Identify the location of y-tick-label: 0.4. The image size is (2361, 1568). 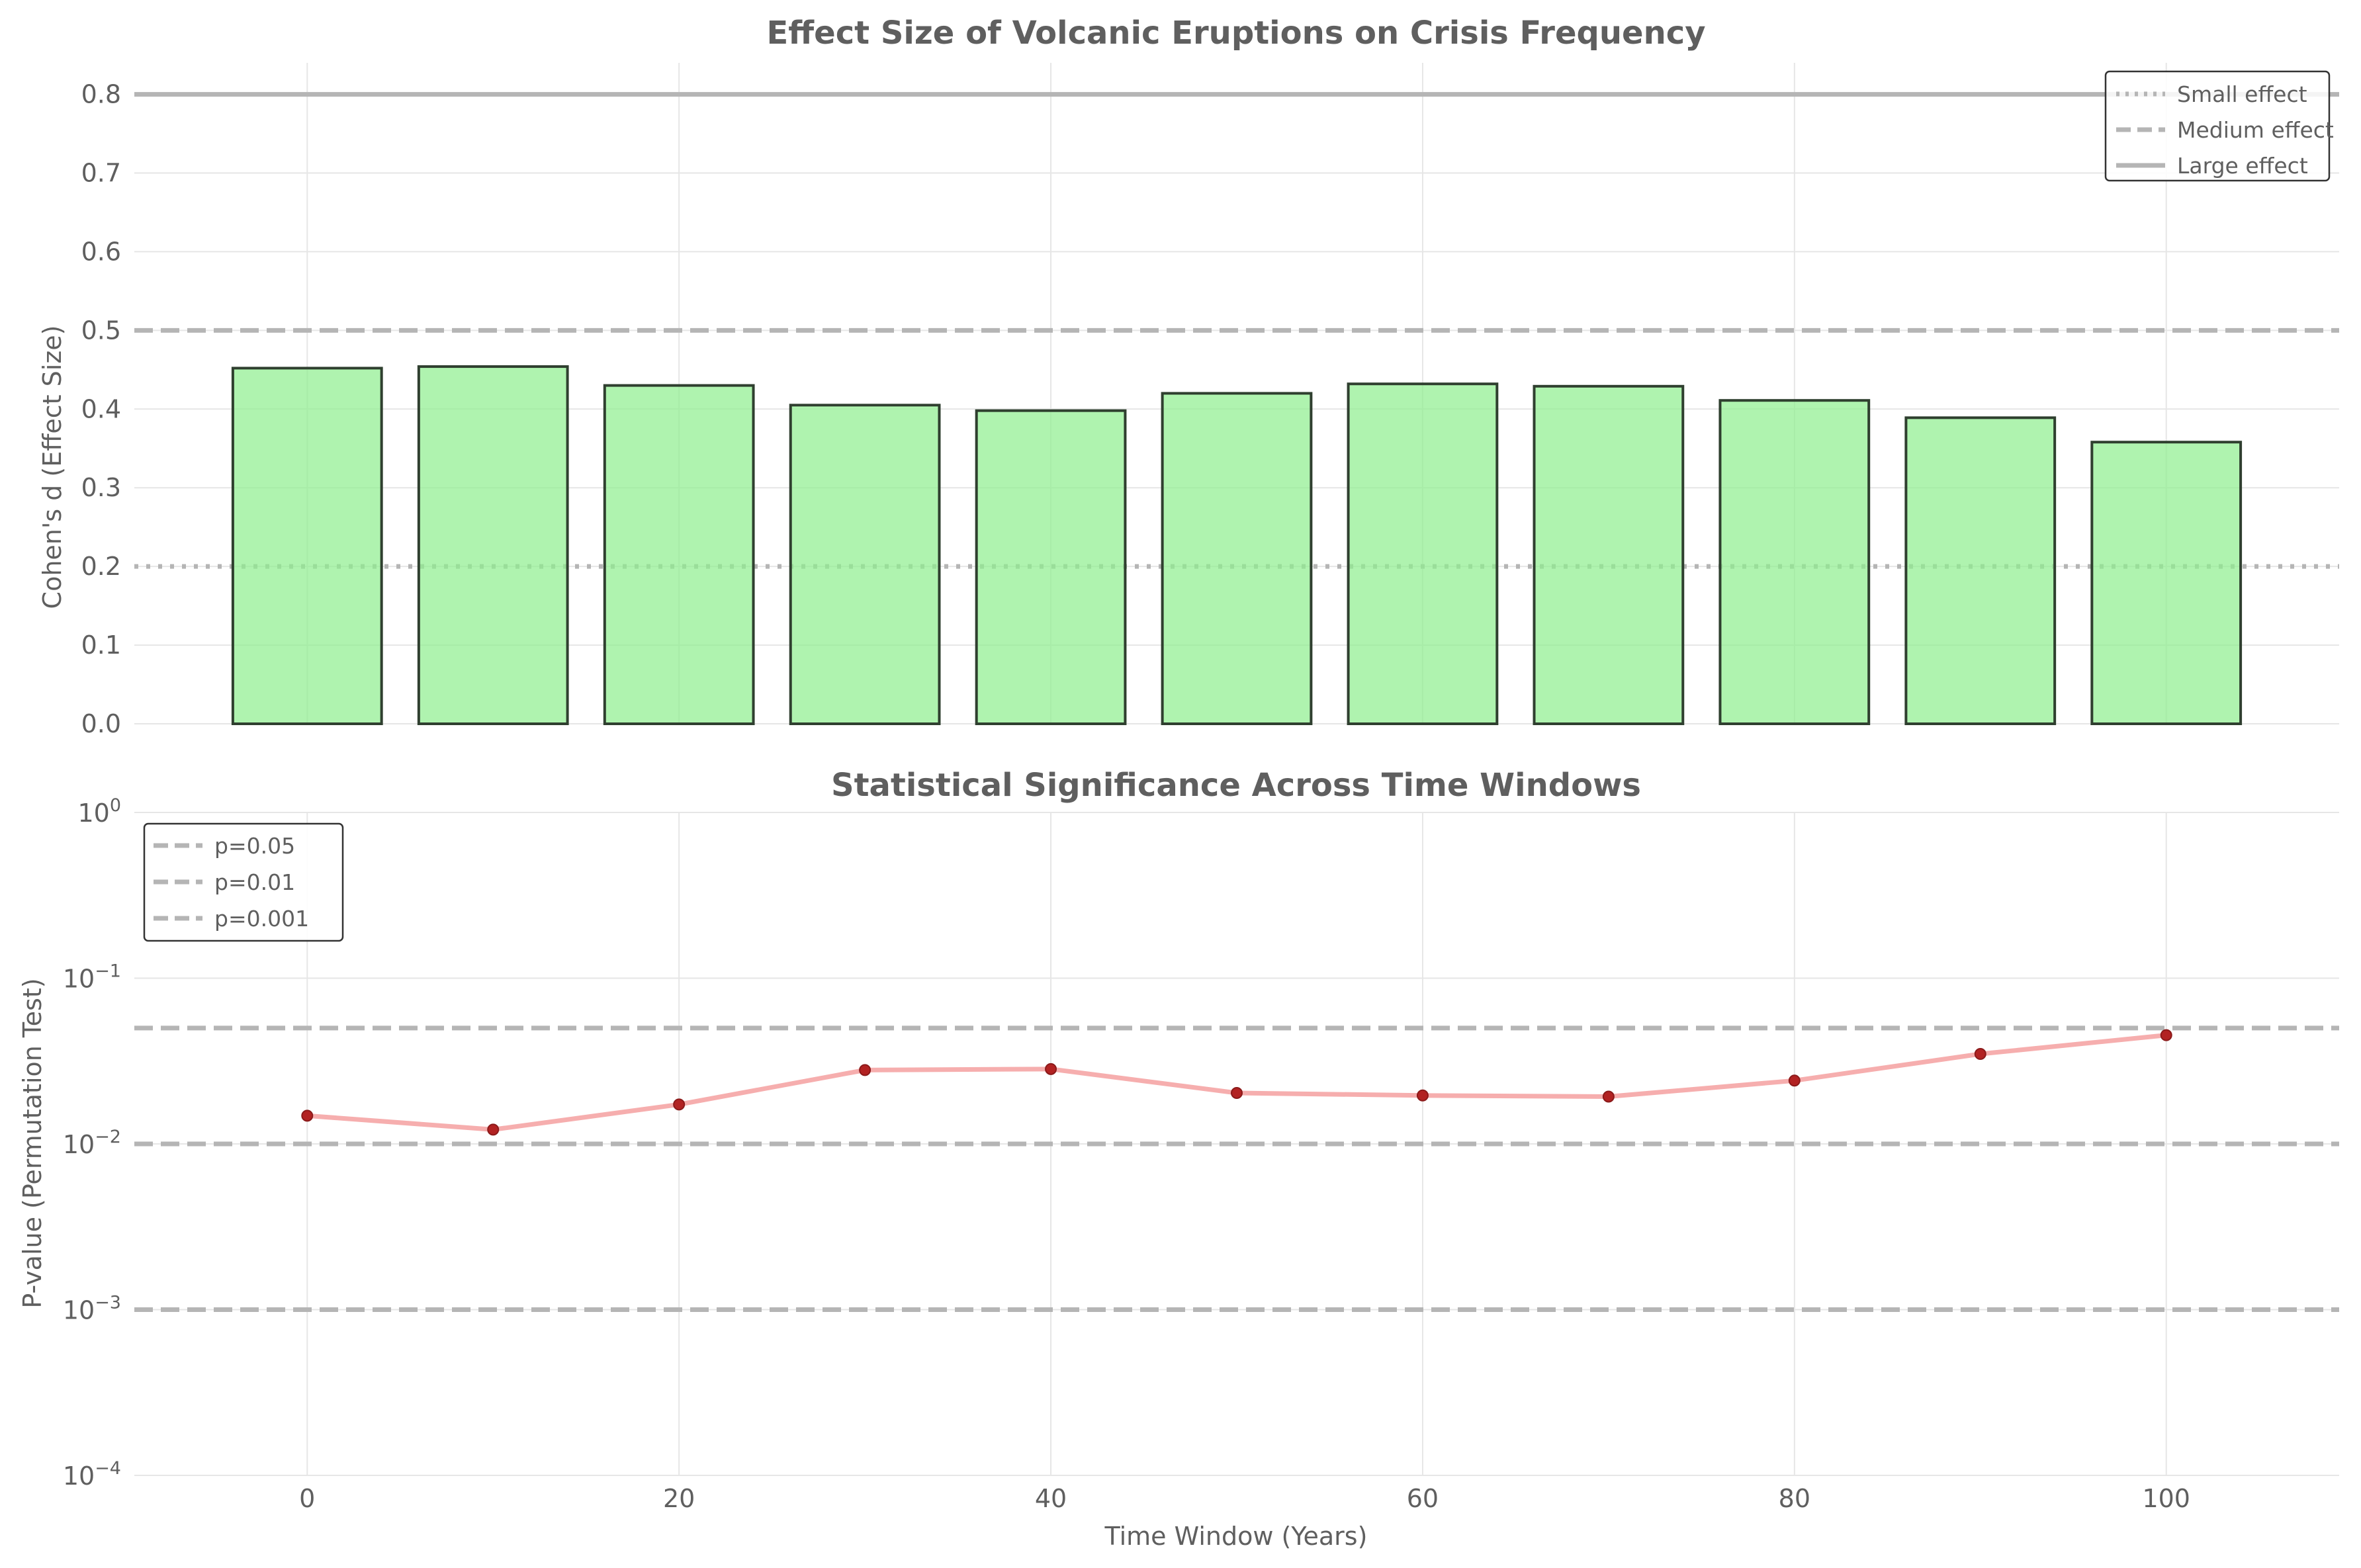
(101, 409).